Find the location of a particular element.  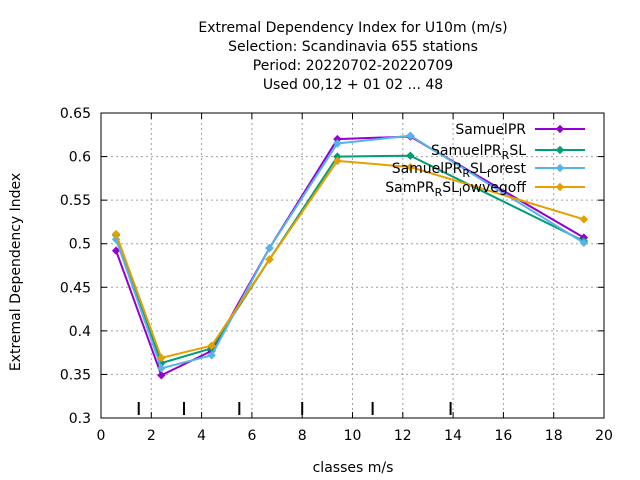

x-tick-label: 2 is located at coordinates (151, 436).